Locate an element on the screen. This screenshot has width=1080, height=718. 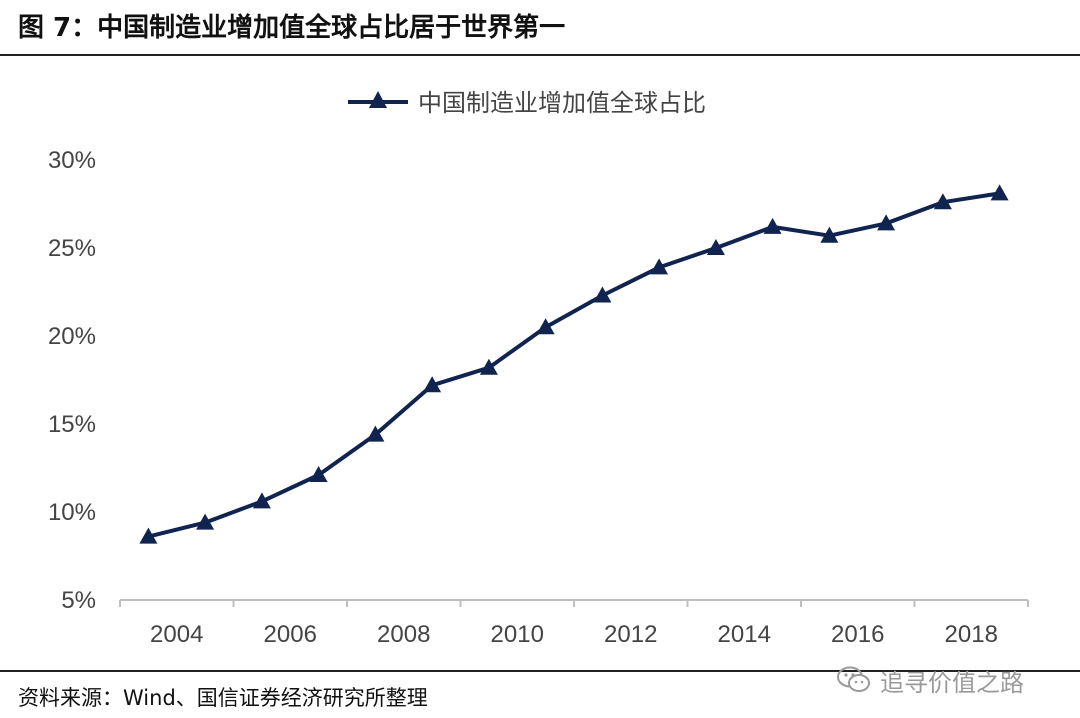
bottom-divider is located at coordinates (540, 671).